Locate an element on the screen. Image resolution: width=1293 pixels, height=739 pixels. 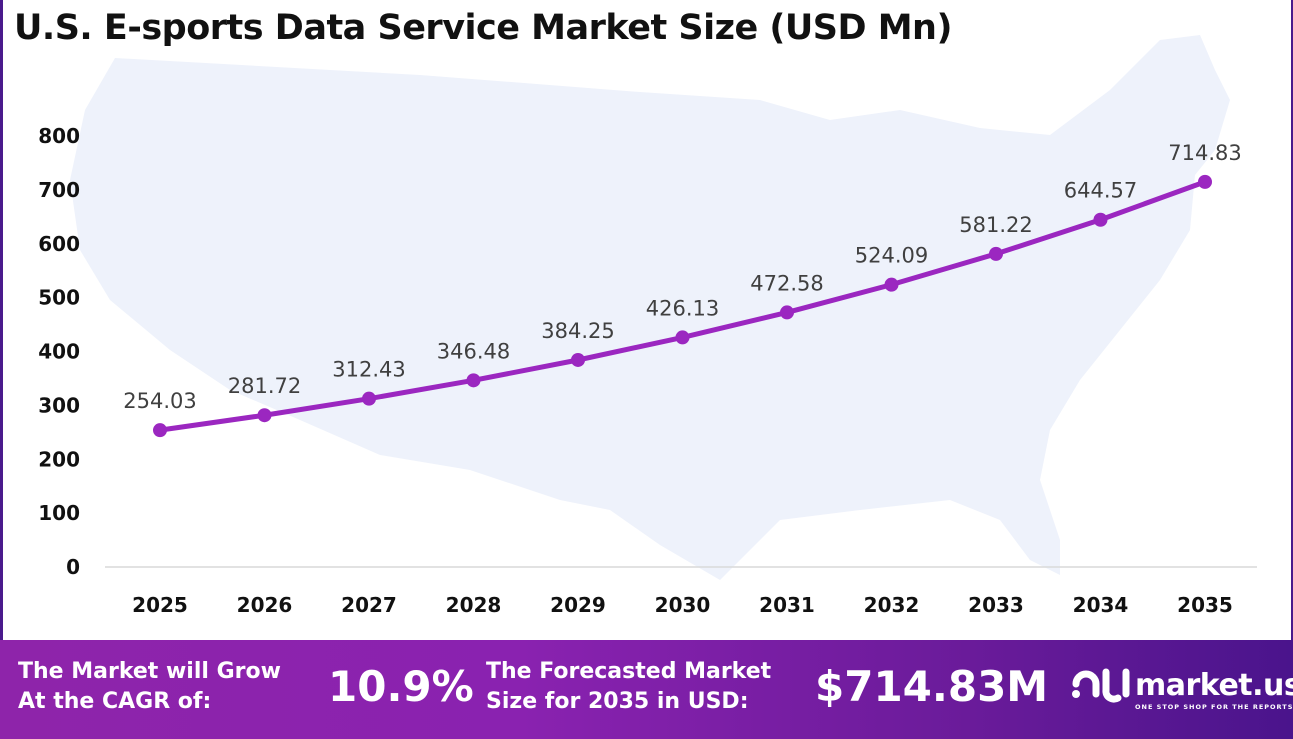
y-tick-label: 200 is located at coordinates (59, 459).